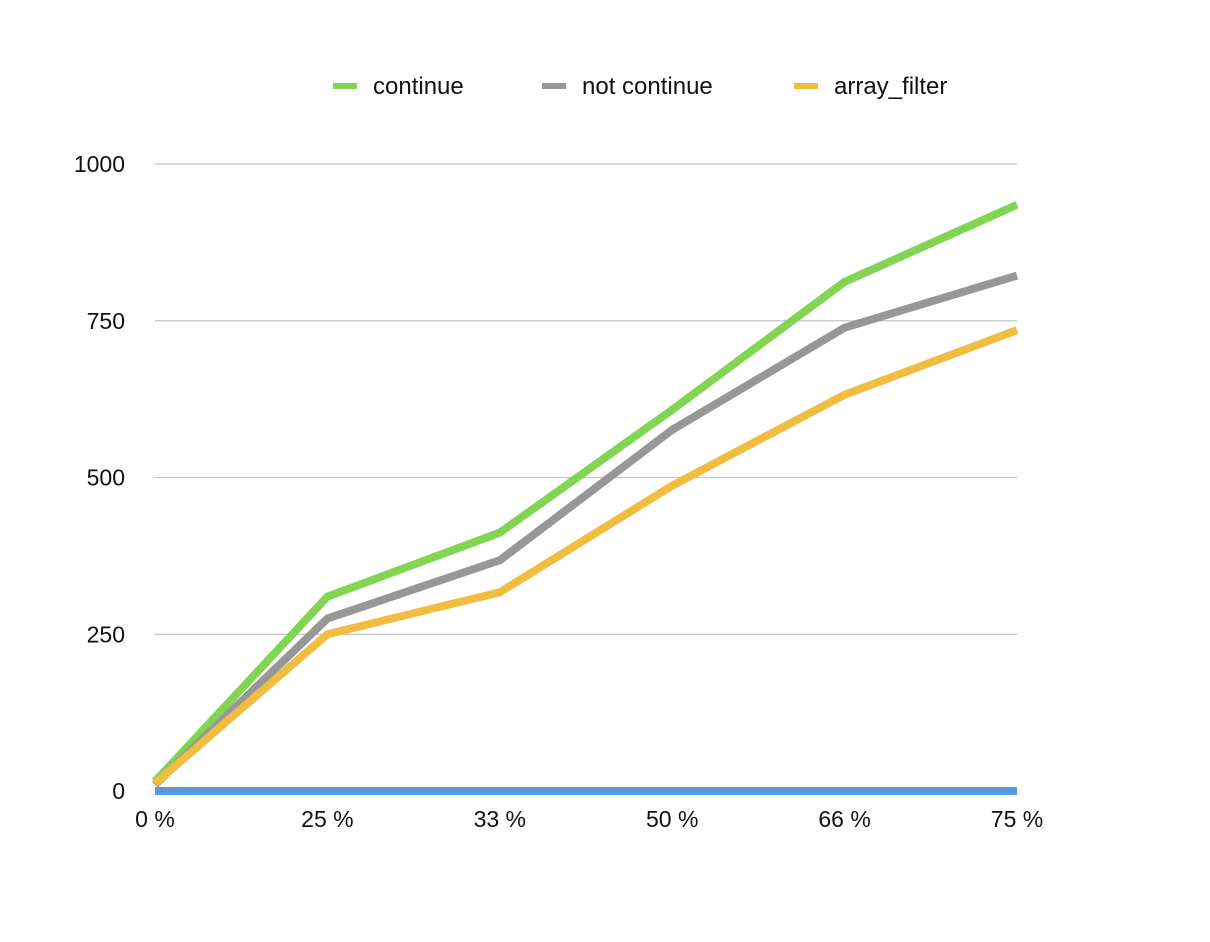 The height and width of the screenshot is (942, 1210). Describe the element at coordinates (844, 819) in the screenshot. I see `x-tick-label: 66 %` at that location.